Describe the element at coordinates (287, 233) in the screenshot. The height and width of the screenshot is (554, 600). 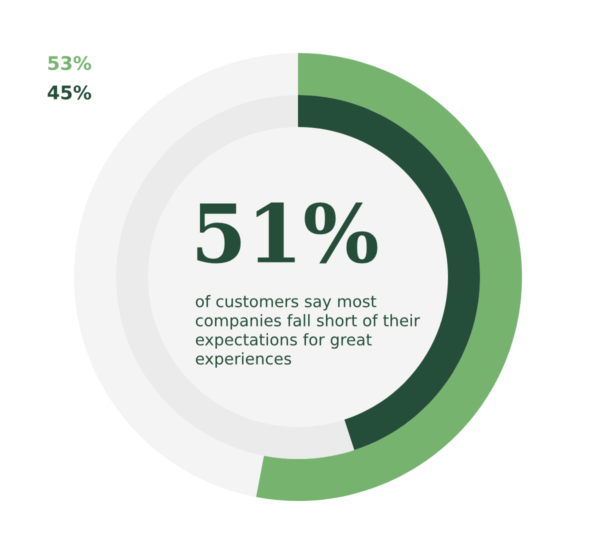
I see `text: 51%` at that location.